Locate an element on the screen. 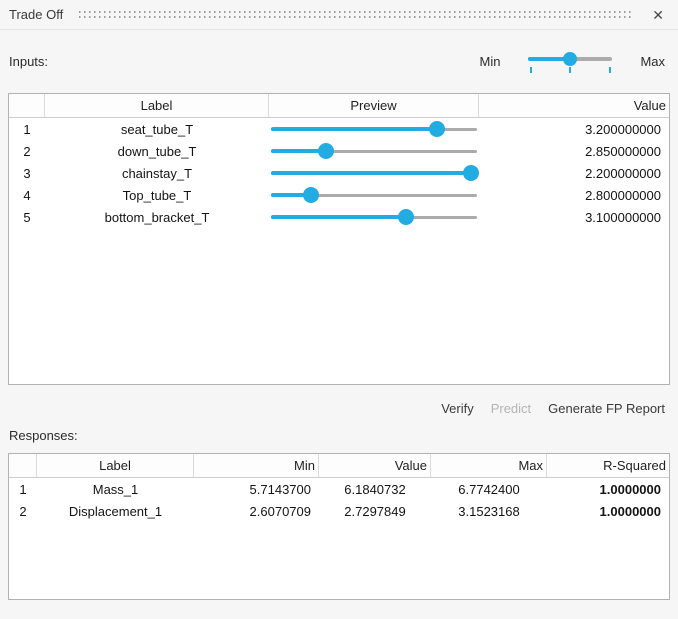  input-label: bottom_bracket_T is located at coordinates (157, 217).